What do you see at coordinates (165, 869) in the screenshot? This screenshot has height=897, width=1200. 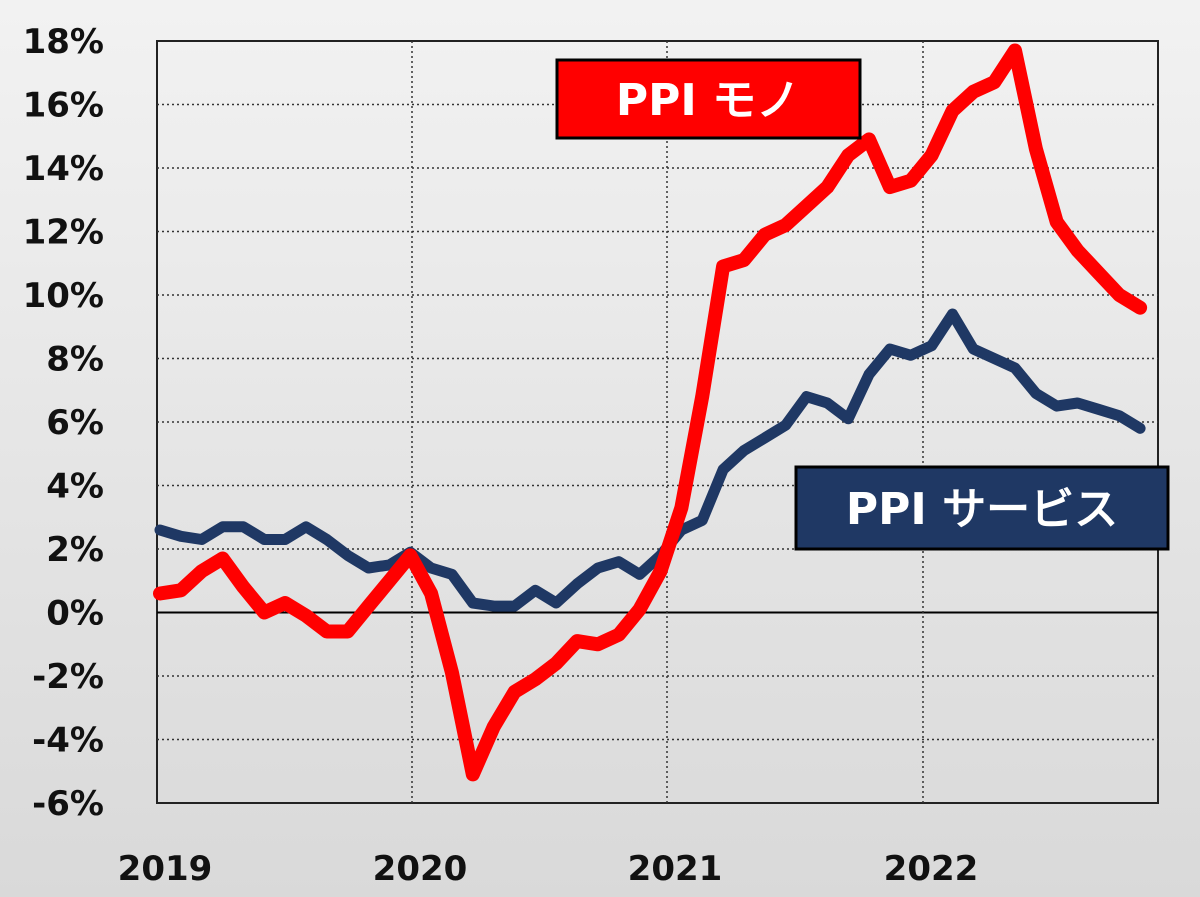 I see `x-tick-label: 2019` at bounding box center [165, 869].